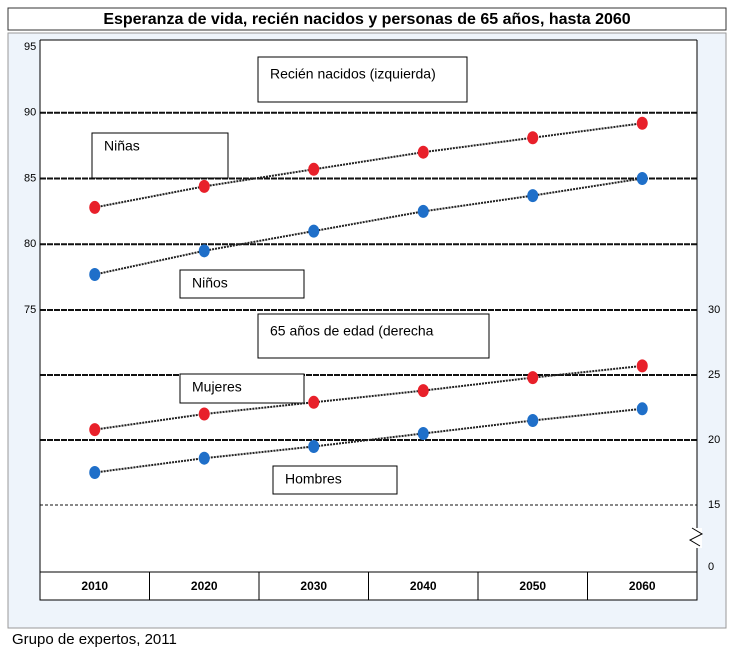 This screenshot has height=652, width=733. I want to click on y2-tick-label: 25, so click(714, 375).